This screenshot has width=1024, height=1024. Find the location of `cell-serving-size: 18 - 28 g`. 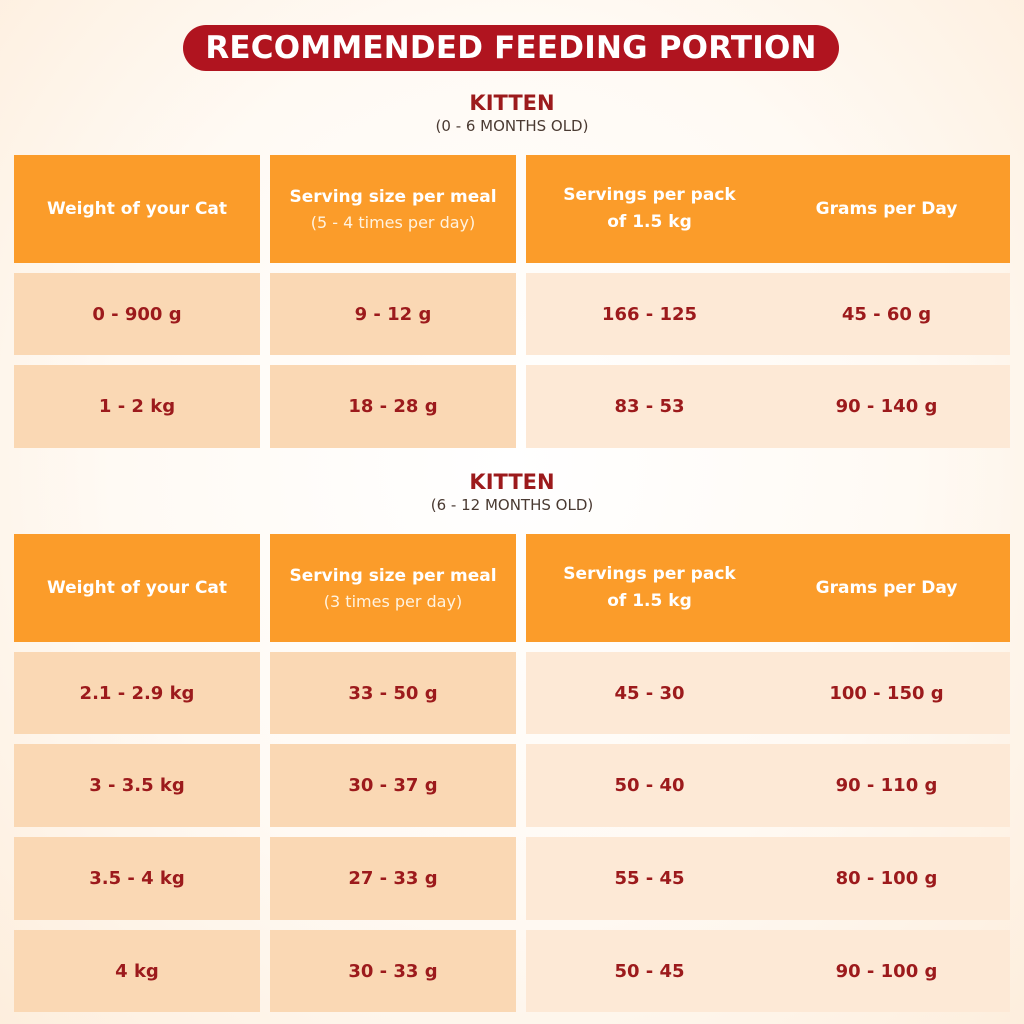

cell-serving-size: 18 - 28 g is located at coordinates (393, 406).